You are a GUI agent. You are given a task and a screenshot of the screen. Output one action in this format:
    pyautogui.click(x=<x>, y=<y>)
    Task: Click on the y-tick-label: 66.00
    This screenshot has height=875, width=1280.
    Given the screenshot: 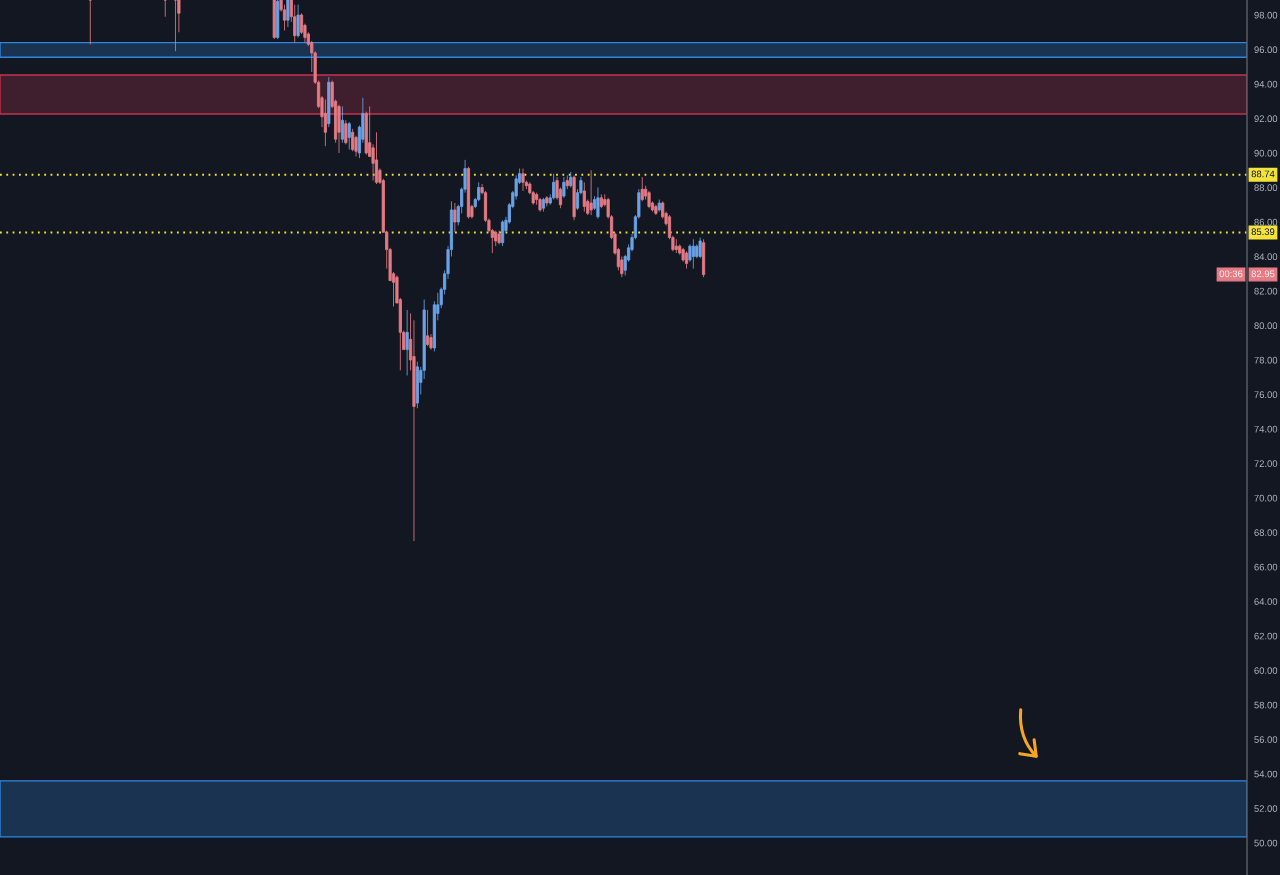 What is the action you would take?
    pyautogui.click(x=1266, y=567)
    